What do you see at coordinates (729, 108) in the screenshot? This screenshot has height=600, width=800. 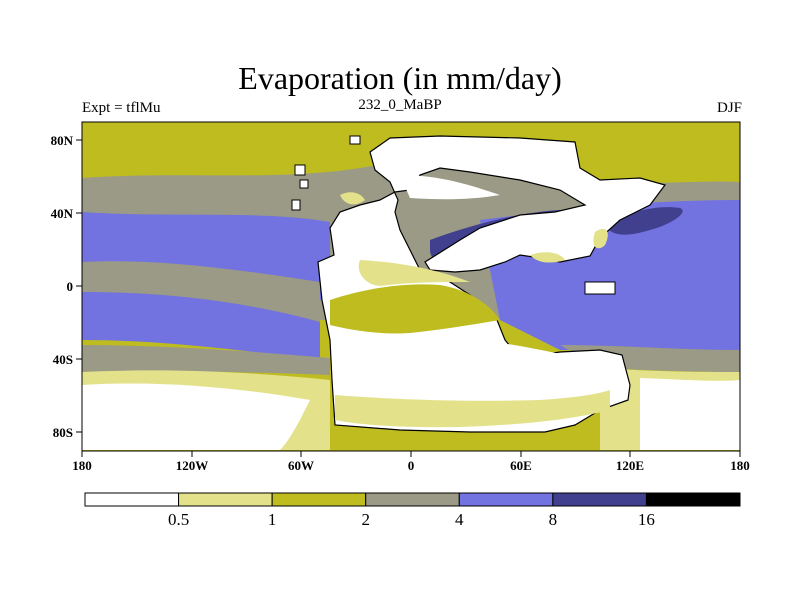 I see `season-label: DJF` at bounding box center [729, 108].